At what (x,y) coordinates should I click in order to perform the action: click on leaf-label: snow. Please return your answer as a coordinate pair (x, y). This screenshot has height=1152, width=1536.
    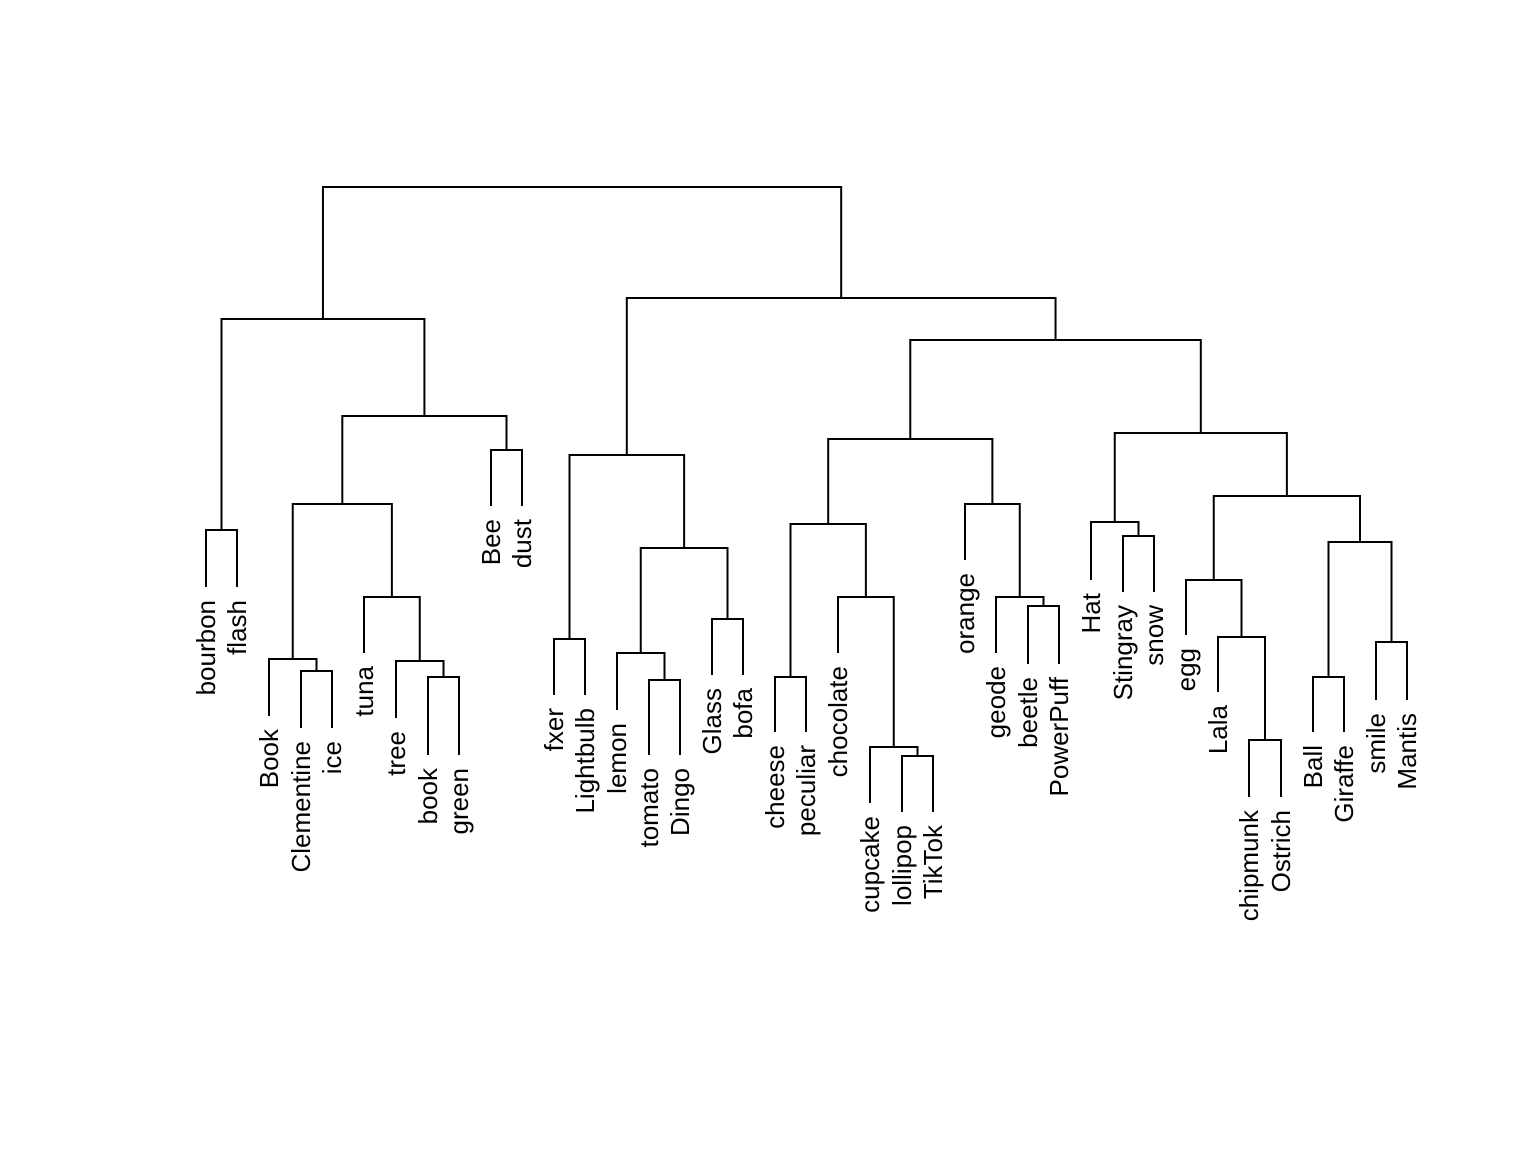
    Looking at the image, I should click on (1154, 635).